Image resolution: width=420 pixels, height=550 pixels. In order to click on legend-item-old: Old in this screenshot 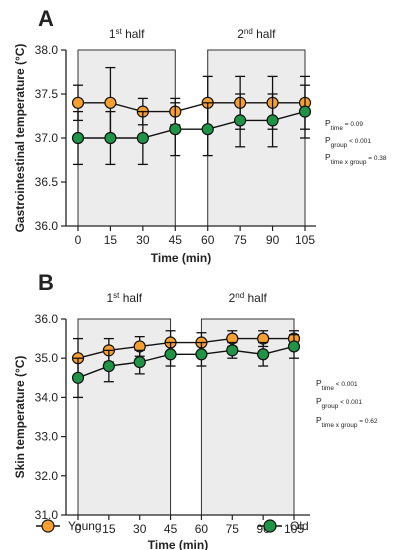, I will do `click(283, 526)`.